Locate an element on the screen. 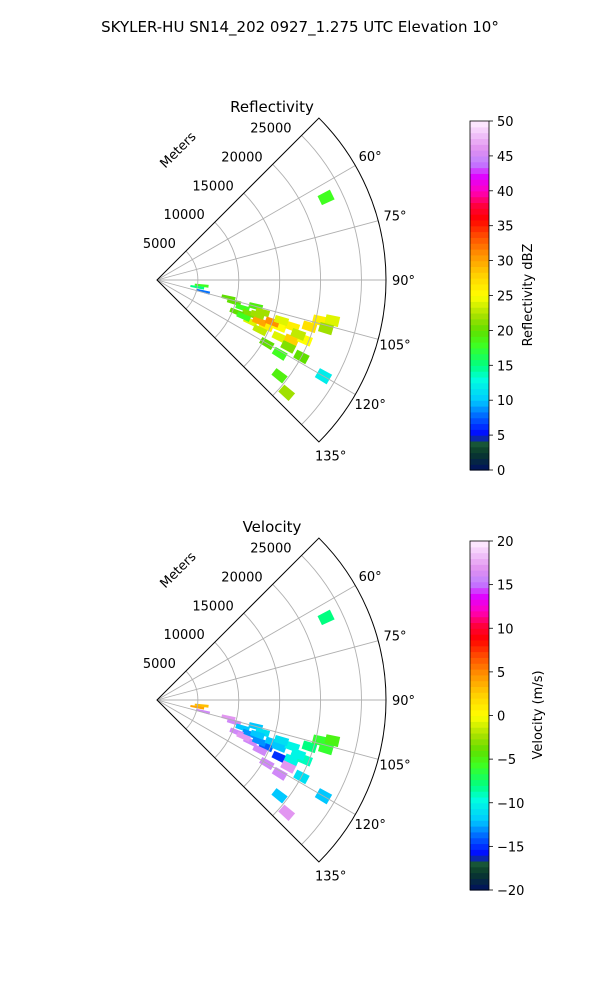 The height and width of the screenshot is (1000, 600). velocity-colorbar-tick-label: 15 is located at coordinates (505, 586).